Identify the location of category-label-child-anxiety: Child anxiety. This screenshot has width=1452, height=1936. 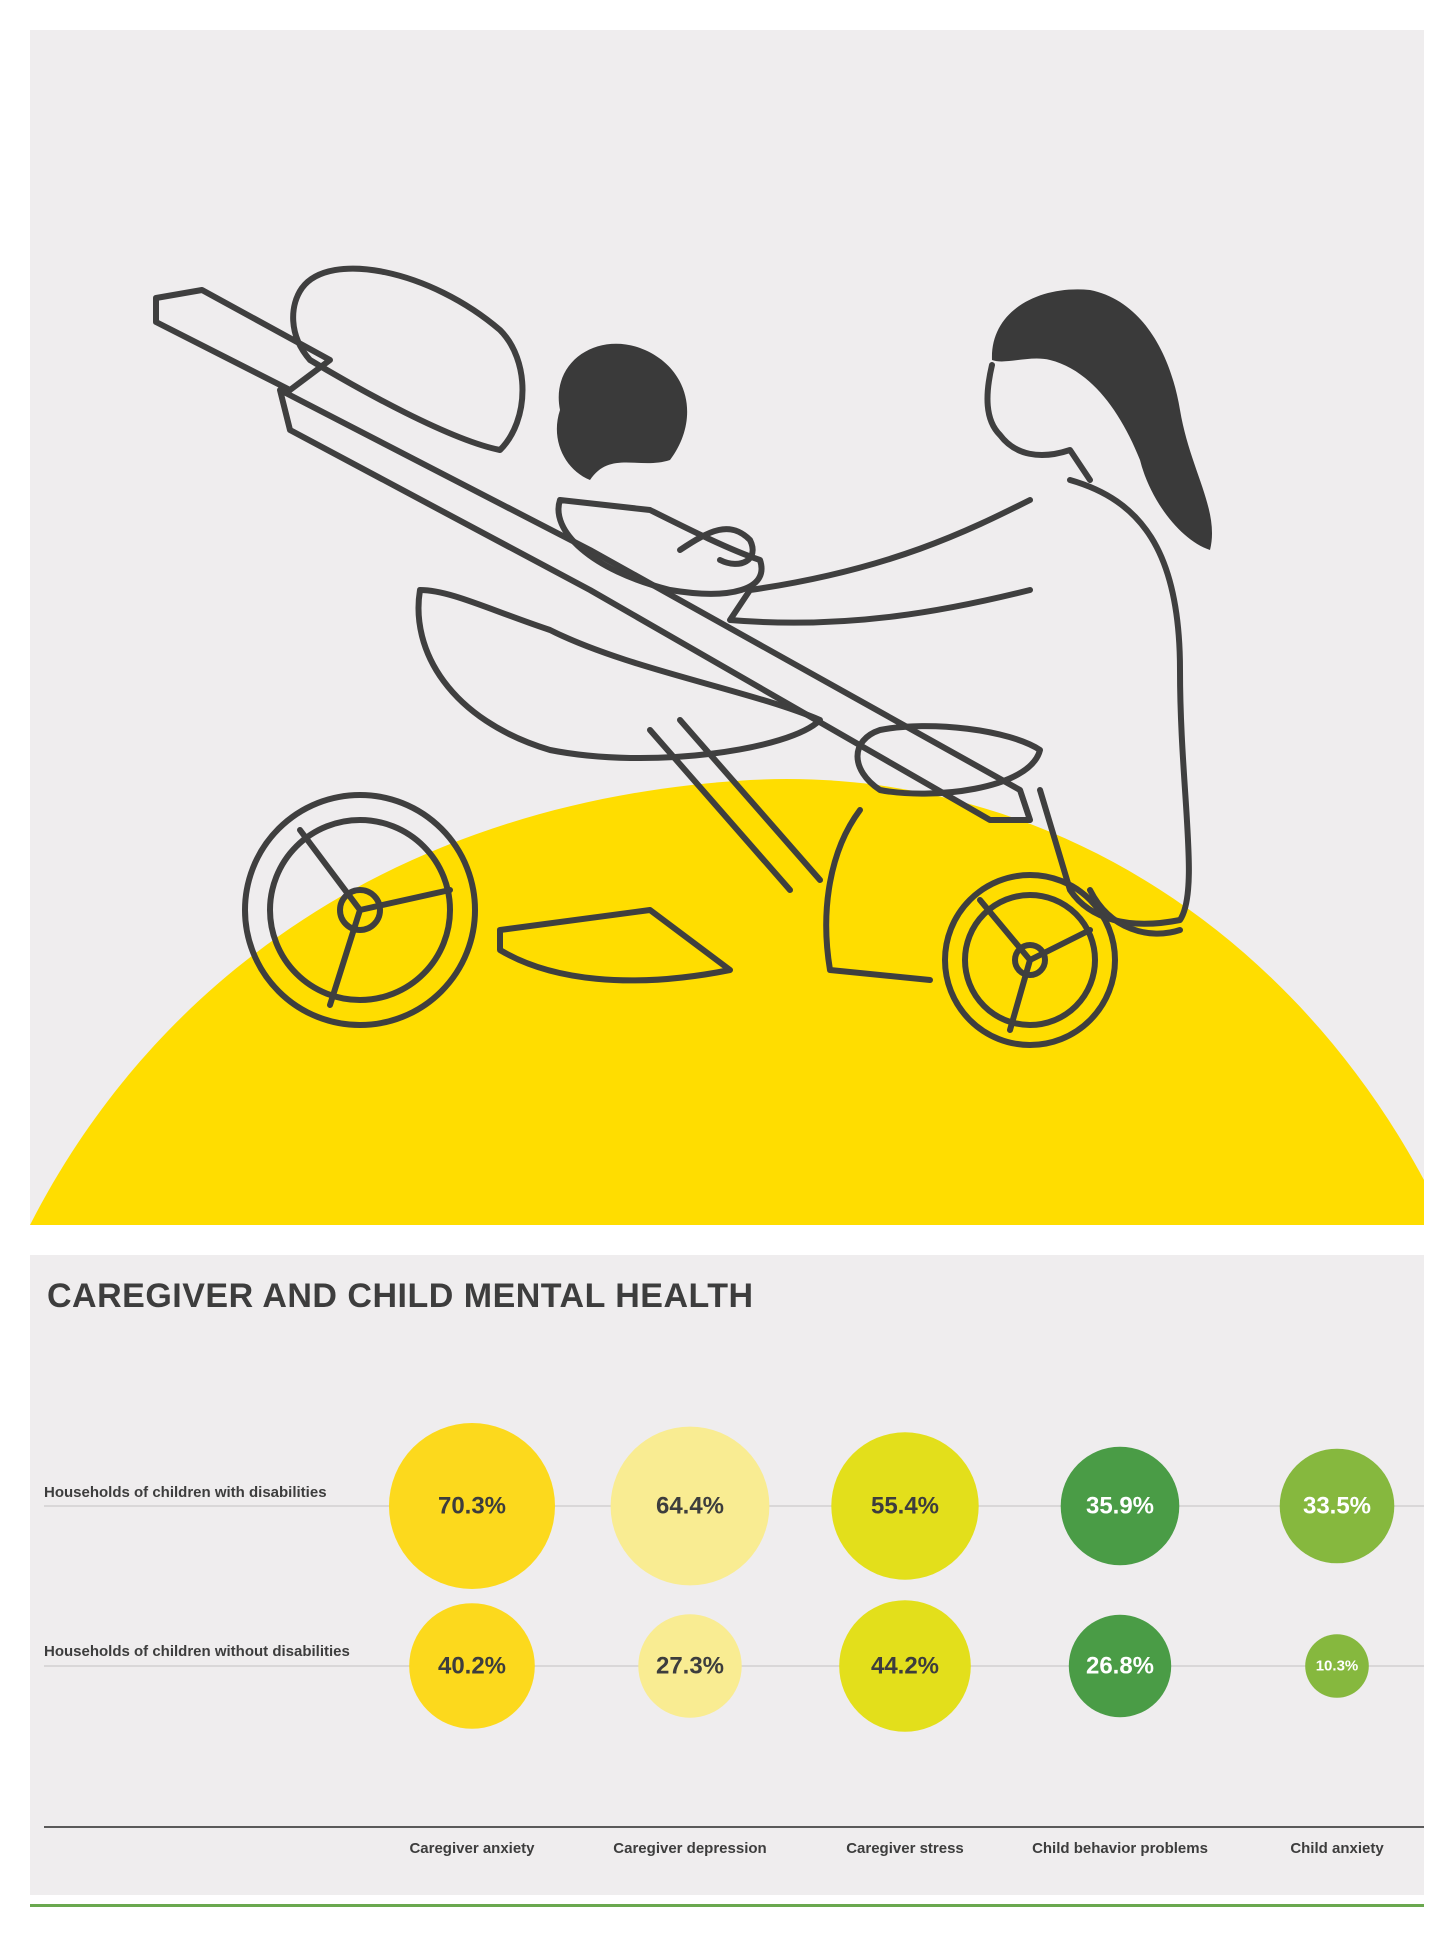
(1337, 1848).